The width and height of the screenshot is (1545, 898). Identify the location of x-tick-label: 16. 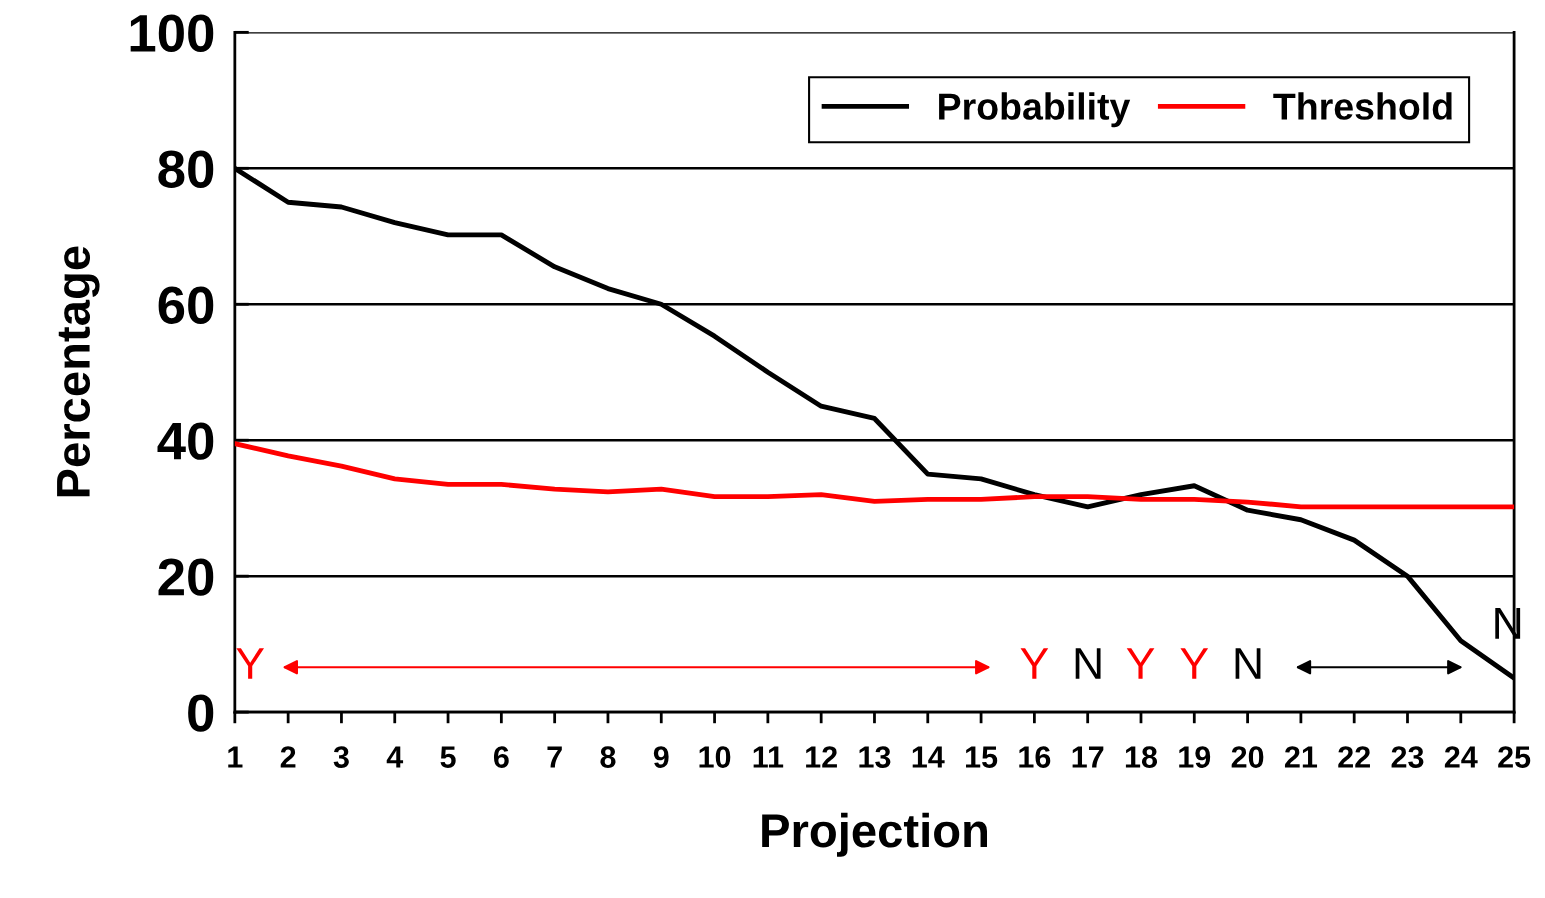
(1035, 757).